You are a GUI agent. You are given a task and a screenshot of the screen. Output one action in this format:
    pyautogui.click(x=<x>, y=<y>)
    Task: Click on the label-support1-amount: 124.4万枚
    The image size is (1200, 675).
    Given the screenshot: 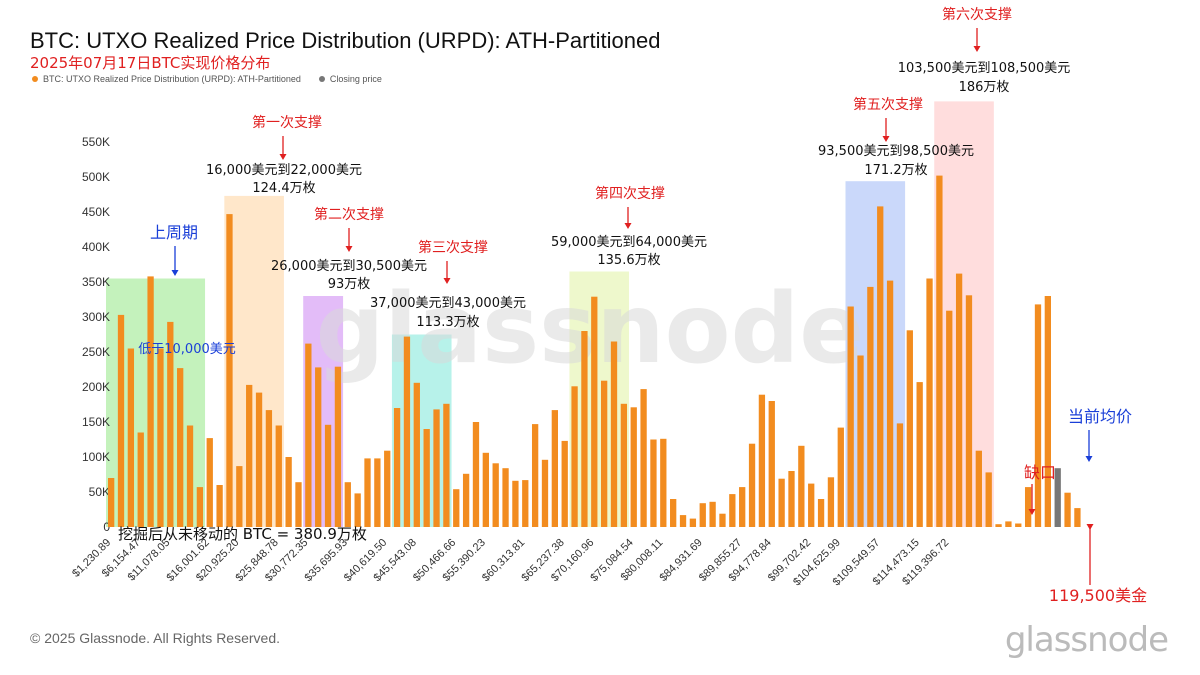 What is the action you would take?
    pyautogui.click(x=283, y=188)
    